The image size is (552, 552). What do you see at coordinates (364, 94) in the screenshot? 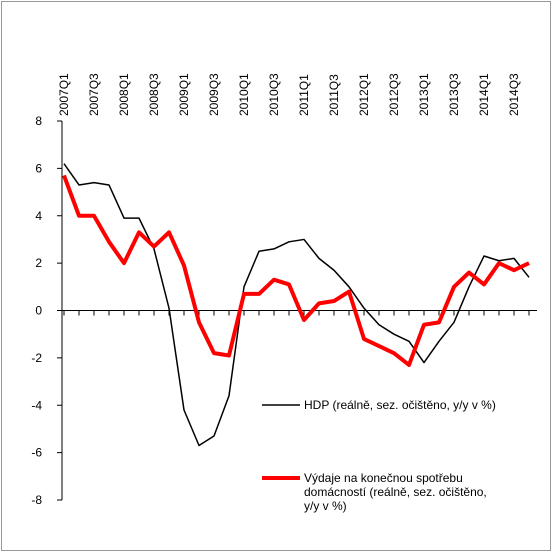
I see `x-tick-label: 2012Q1` at bounding box center [364, 94].